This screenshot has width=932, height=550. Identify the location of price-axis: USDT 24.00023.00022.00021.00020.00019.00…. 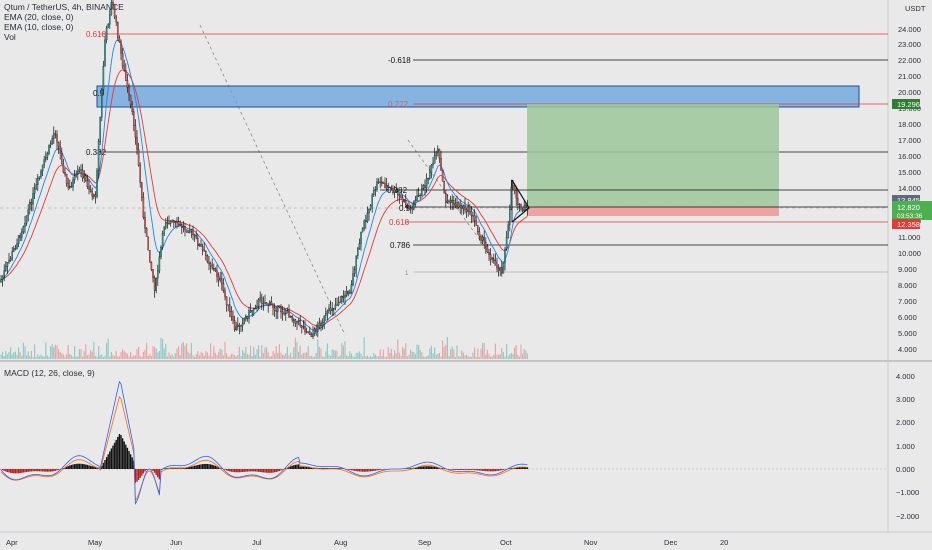
(912, 179).